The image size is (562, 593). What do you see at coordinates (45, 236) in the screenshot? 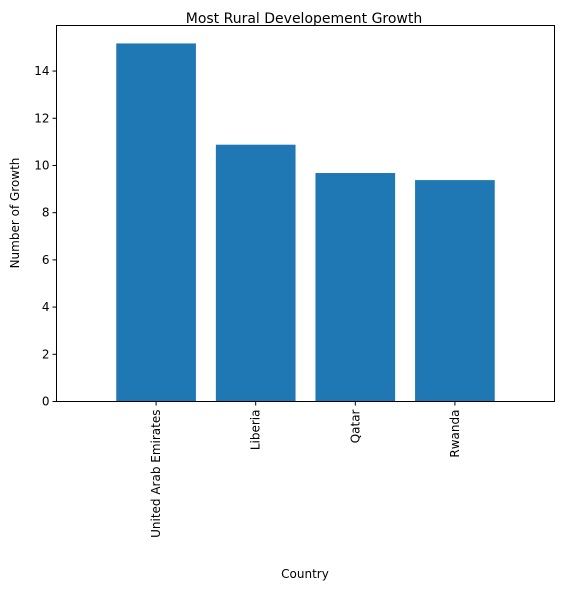
I see `y-axis: 0 2 4 6 8 10 12 14` at bounding box center [45, 236].